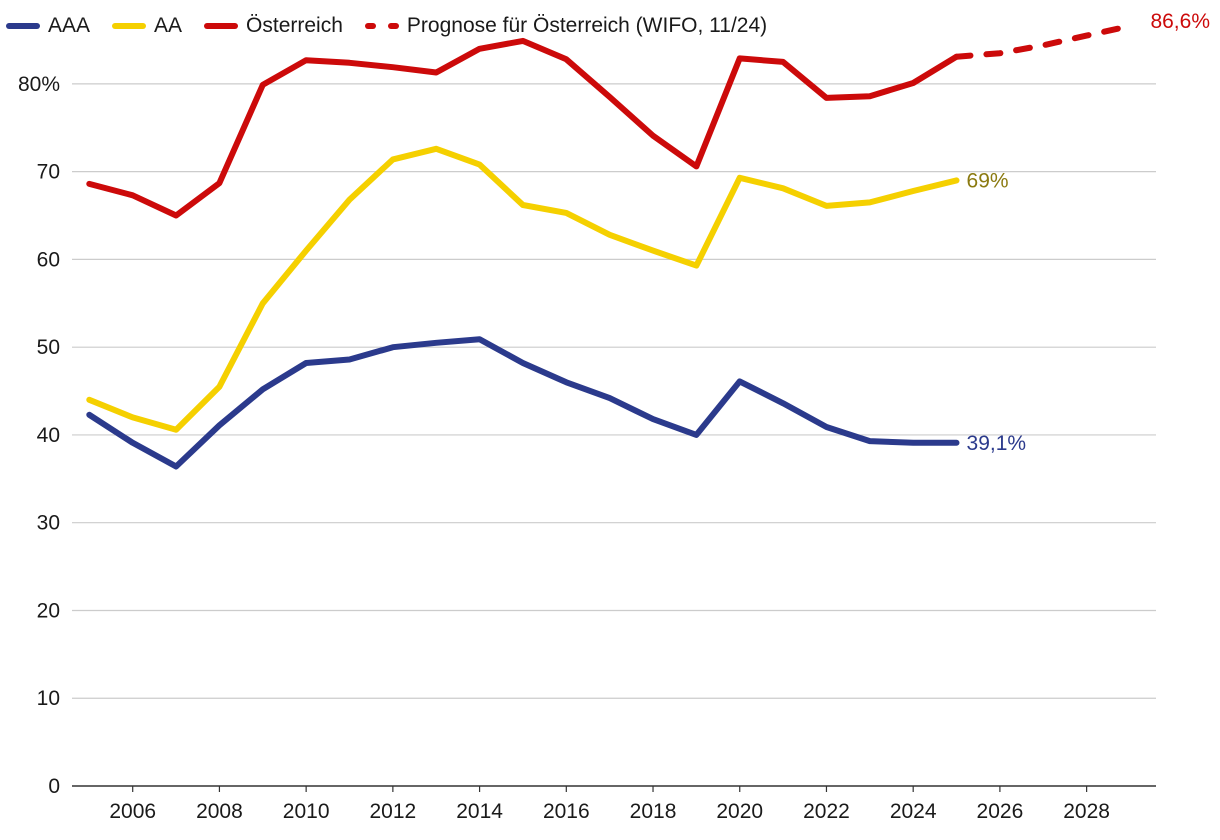 The height and width of the screenshot is (840, 1220). Describe the element at coordinates (587, 25) in the screenshot. I see `legend-label-forecast: Prognose für Österreich (WIFO, 11/24)` at that location.